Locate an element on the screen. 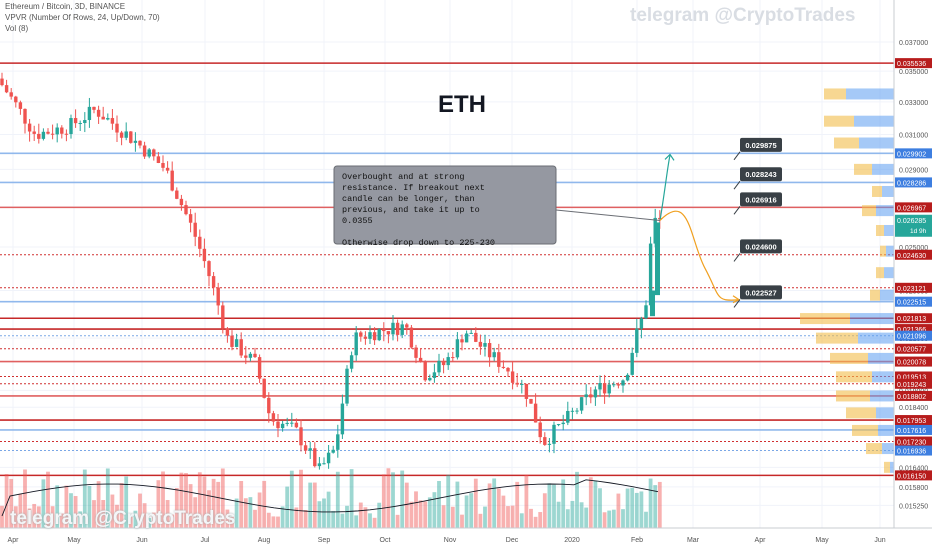  x-tick-label: Nov is located at coordinates (450, 540).